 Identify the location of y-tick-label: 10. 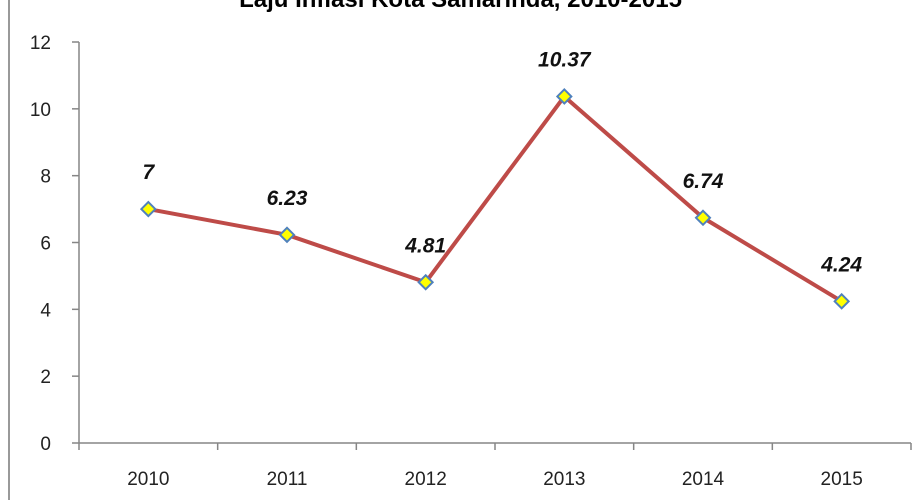
(40, 110).